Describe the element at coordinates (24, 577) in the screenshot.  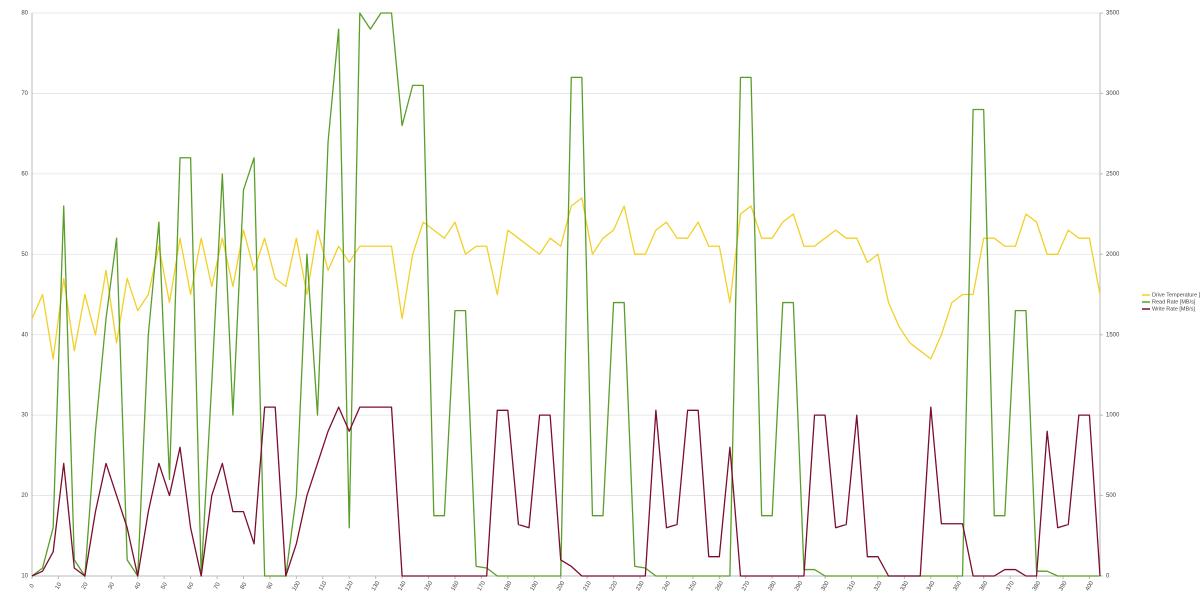
I see `y-tick-label: 10` at that location.